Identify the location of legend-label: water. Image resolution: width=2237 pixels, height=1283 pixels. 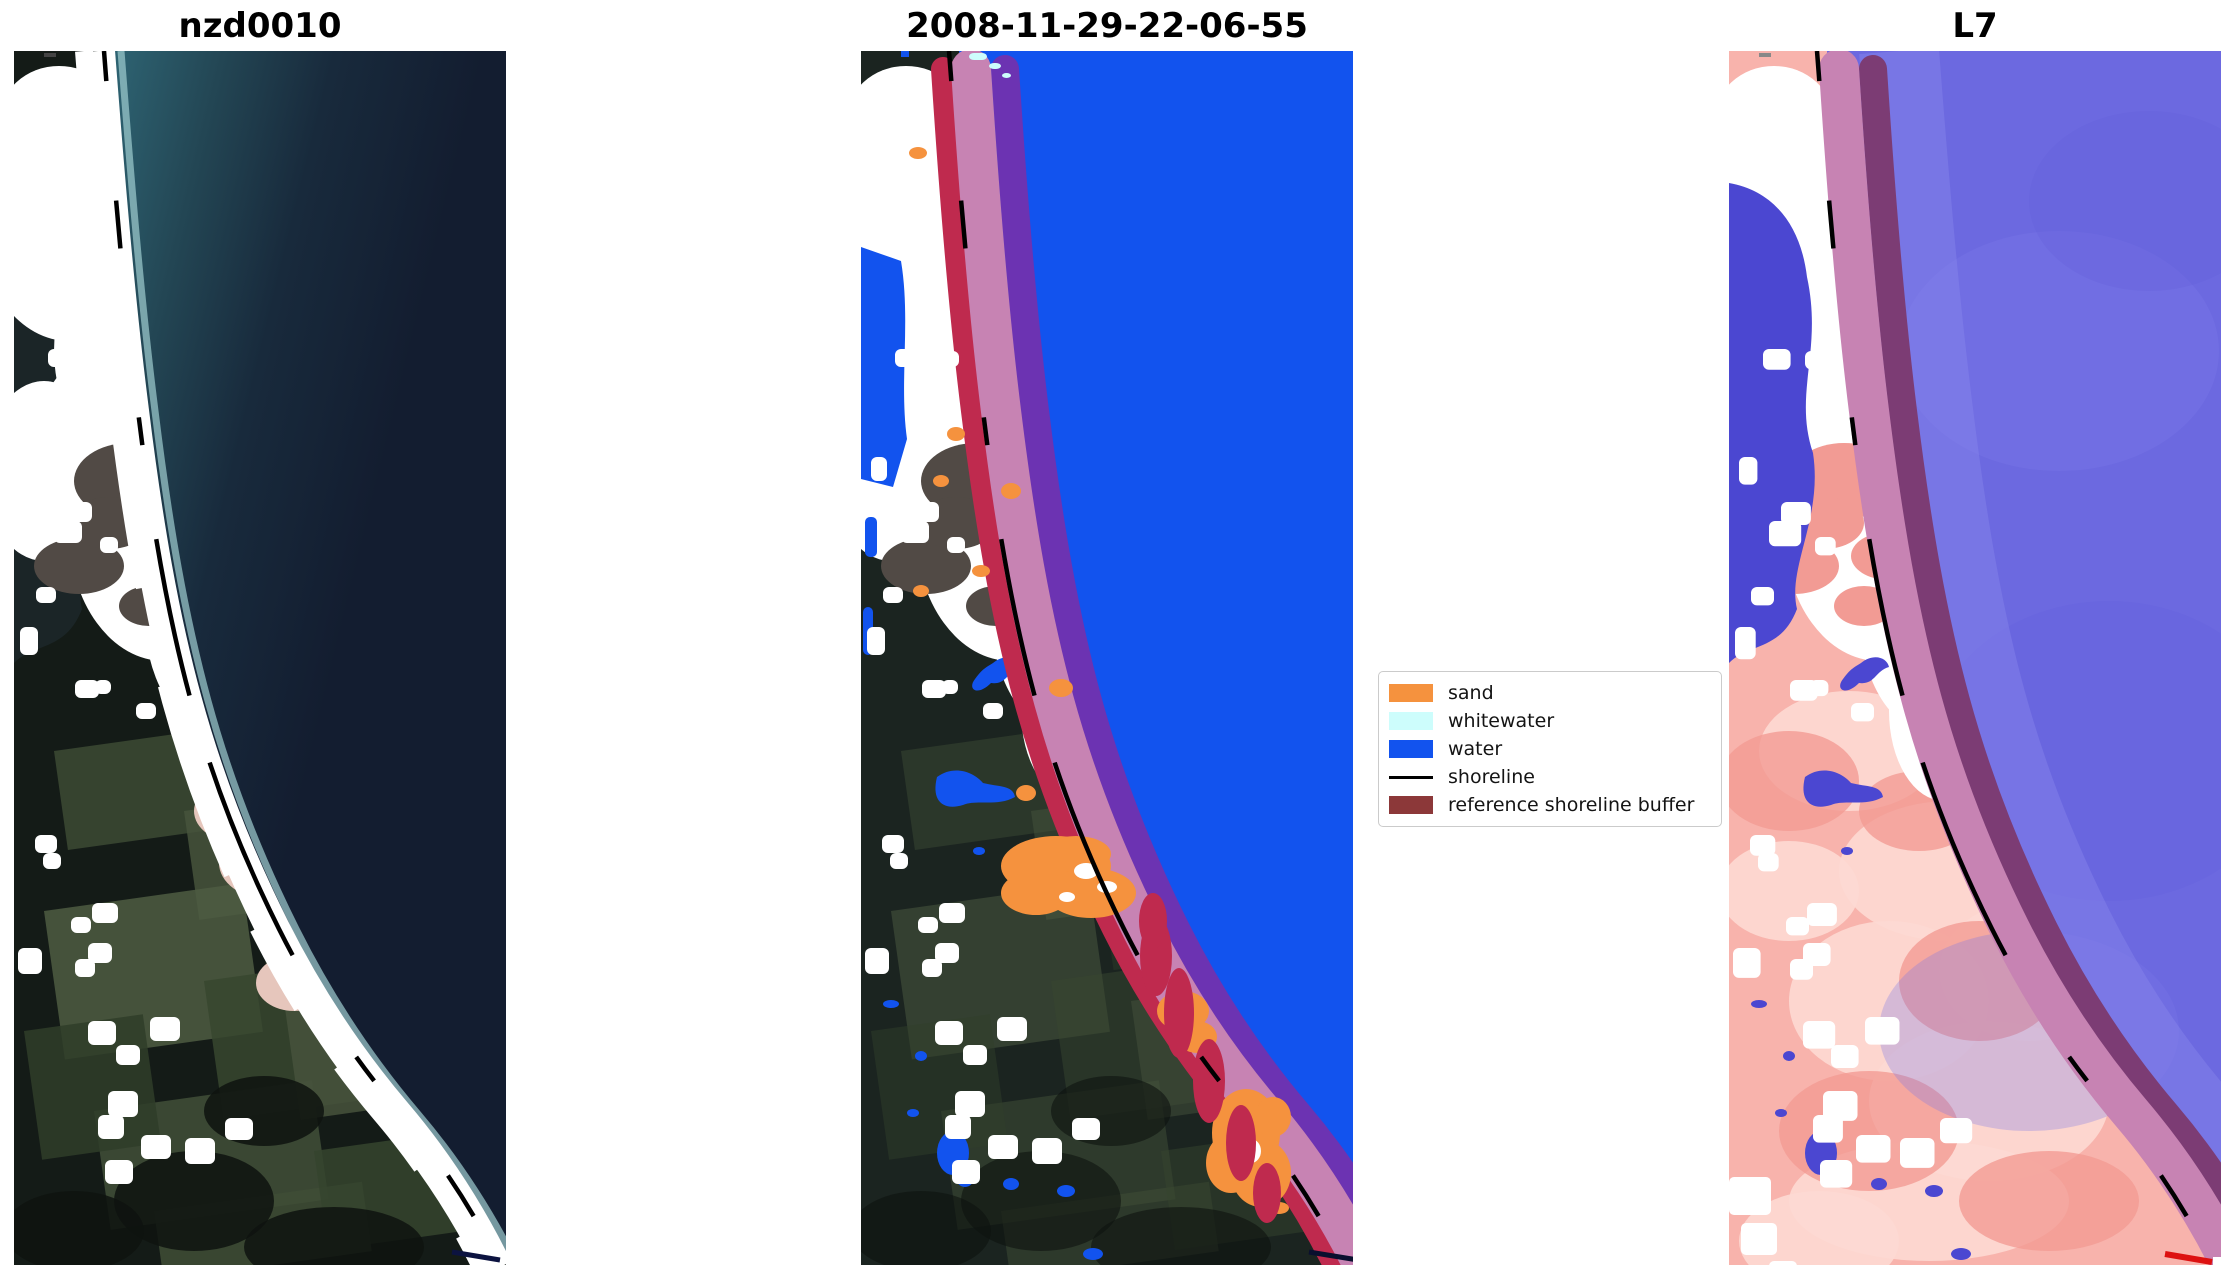
(1475, 748).